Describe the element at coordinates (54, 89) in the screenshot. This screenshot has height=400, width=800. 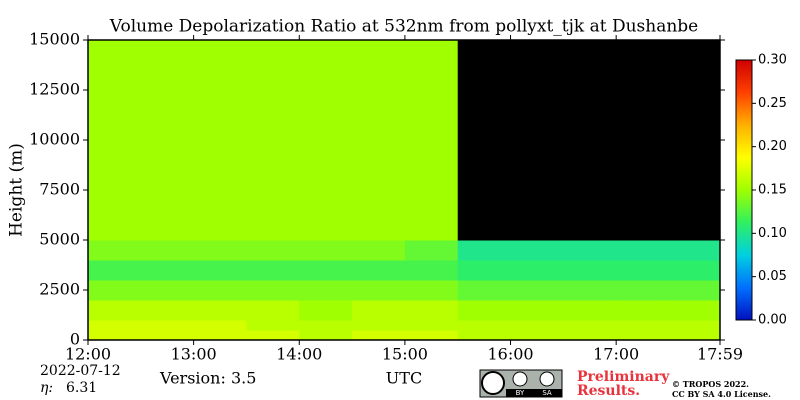
I see `y-tick-label: 12500` at that location.